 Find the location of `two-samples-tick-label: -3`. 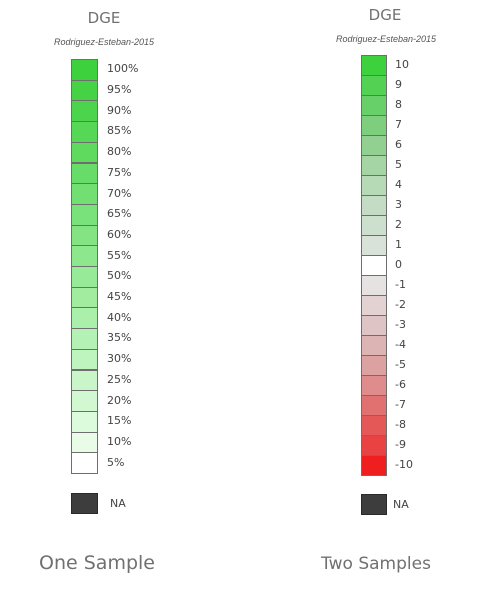

two-samples-tick-label: -3 is located at coordinates (400, 324).